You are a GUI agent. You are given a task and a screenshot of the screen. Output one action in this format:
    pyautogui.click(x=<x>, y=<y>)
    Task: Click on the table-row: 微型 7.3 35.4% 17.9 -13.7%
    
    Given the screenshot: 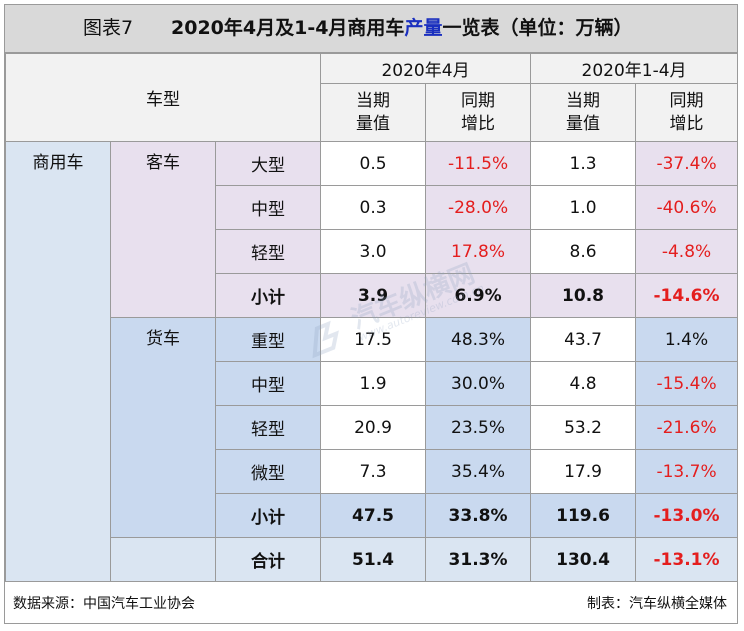 What is the action you would take?
    pyautogui.click(x=372, y=471)
    